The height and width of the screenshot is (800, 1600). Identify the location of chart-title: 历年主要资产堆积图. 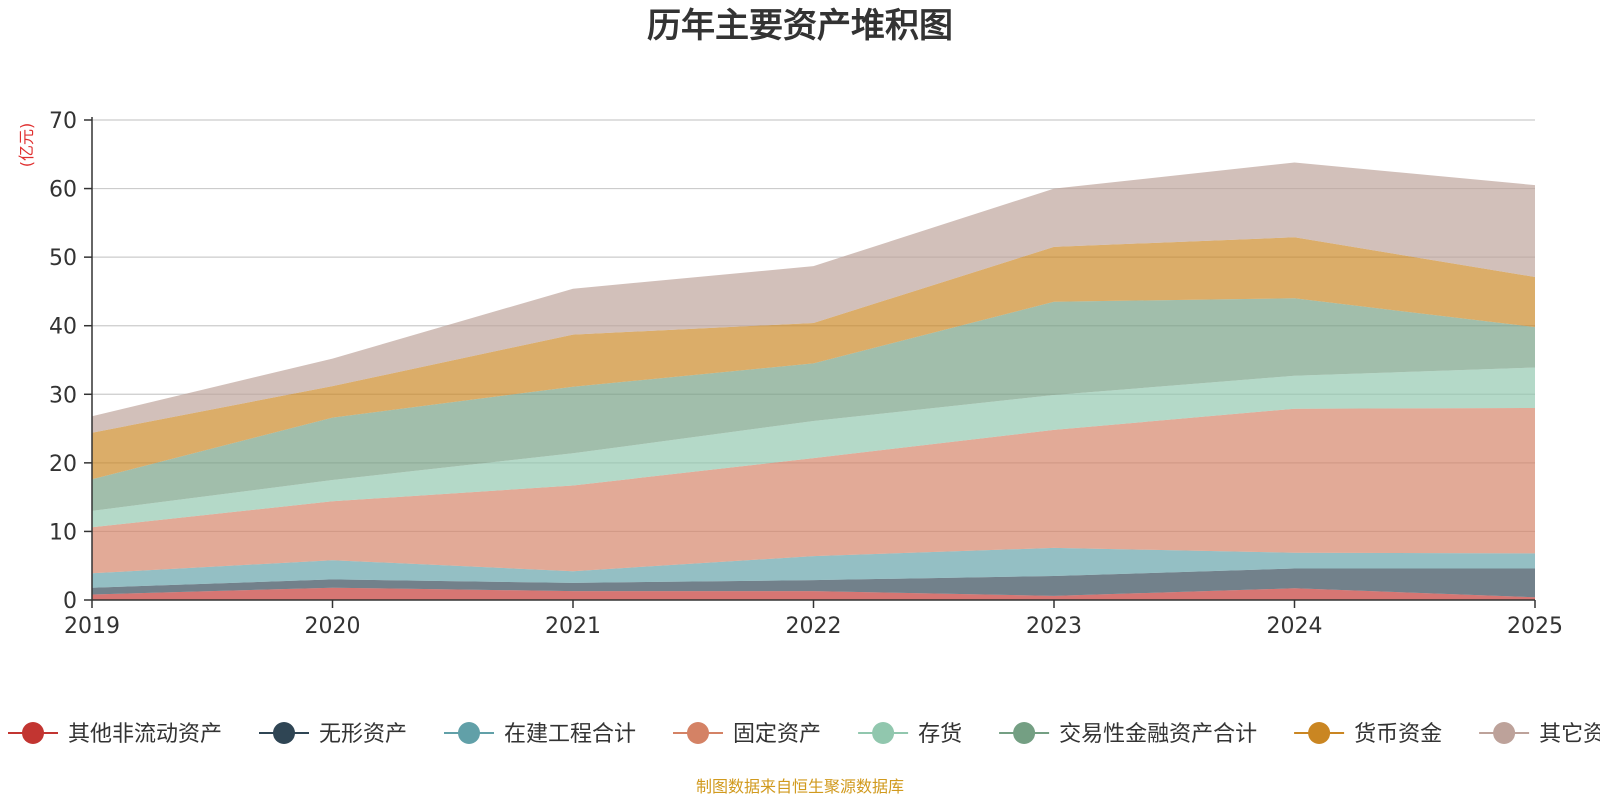
(800, 26).